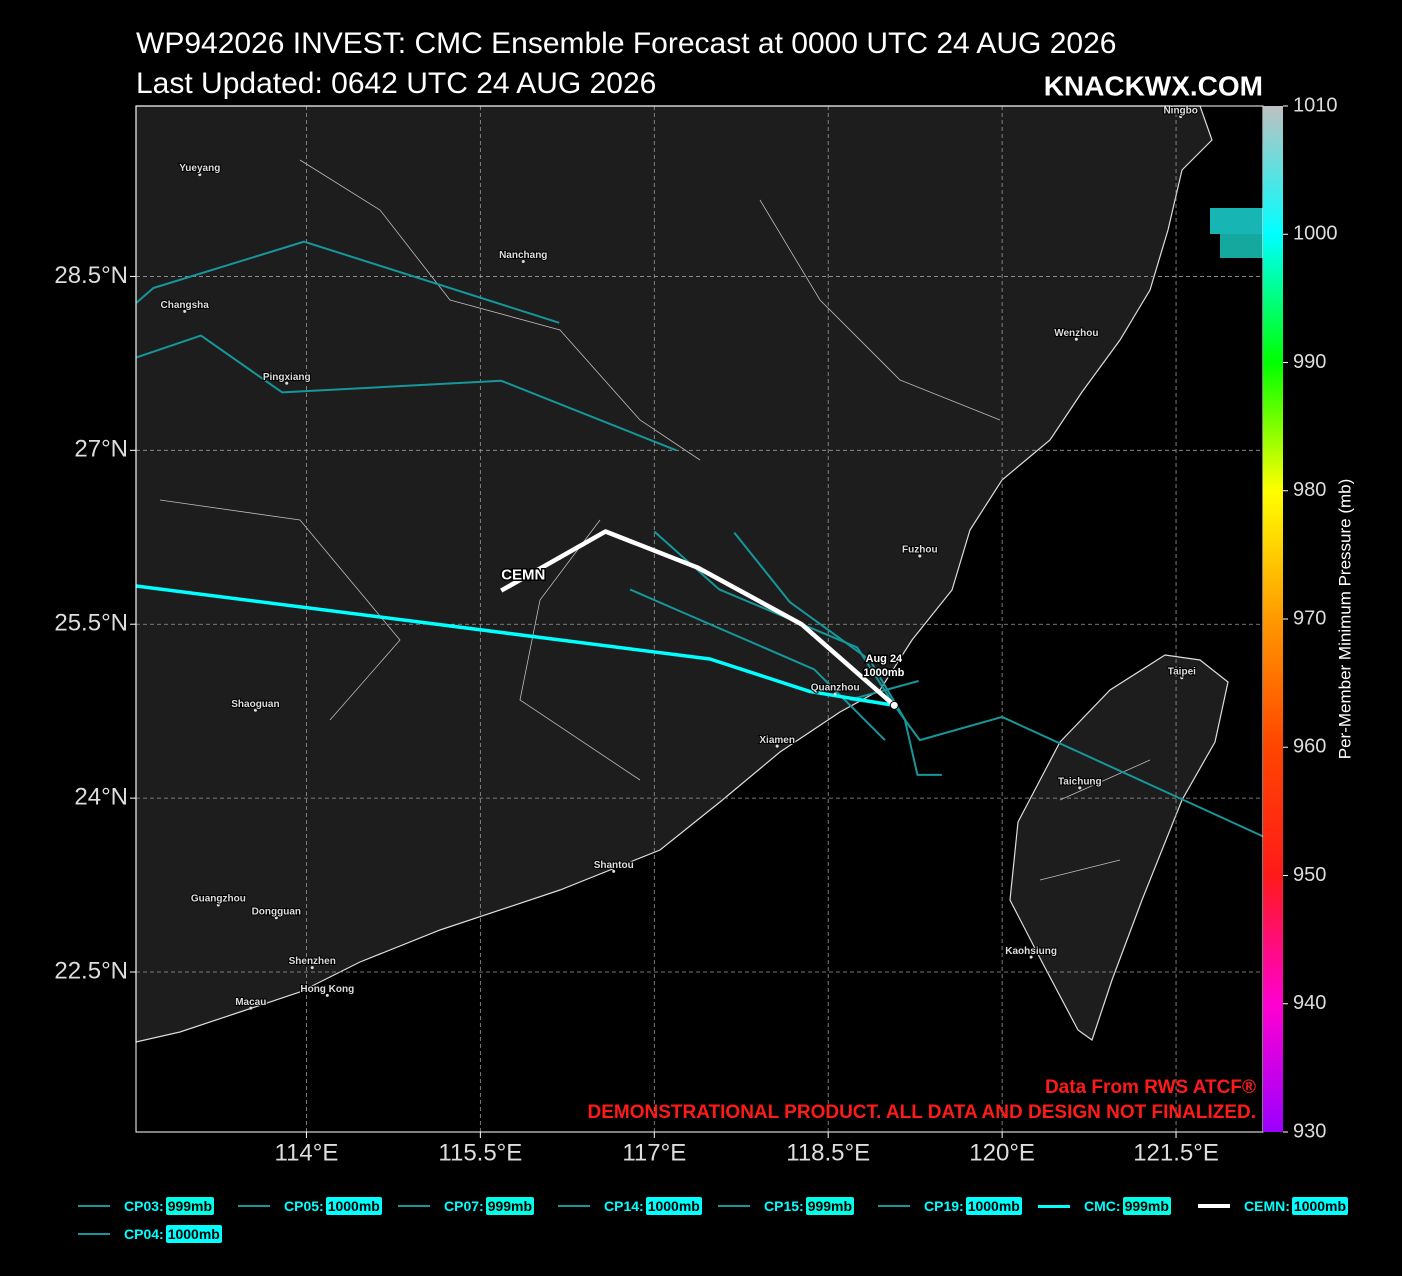 This screenshot has width=1402, height=1276. Describe the element at coordinates (1309, 875) in the screenshot. I see `colorbar-tick-label: 950` at that location.